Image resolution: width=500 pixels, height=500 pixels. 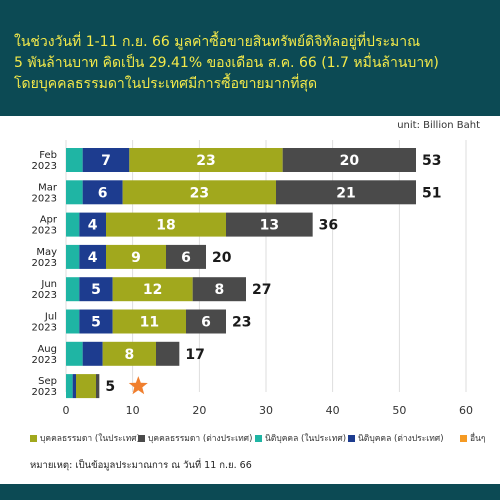 I want to click on x-tick-label: 40, so click(x=333, y=410).